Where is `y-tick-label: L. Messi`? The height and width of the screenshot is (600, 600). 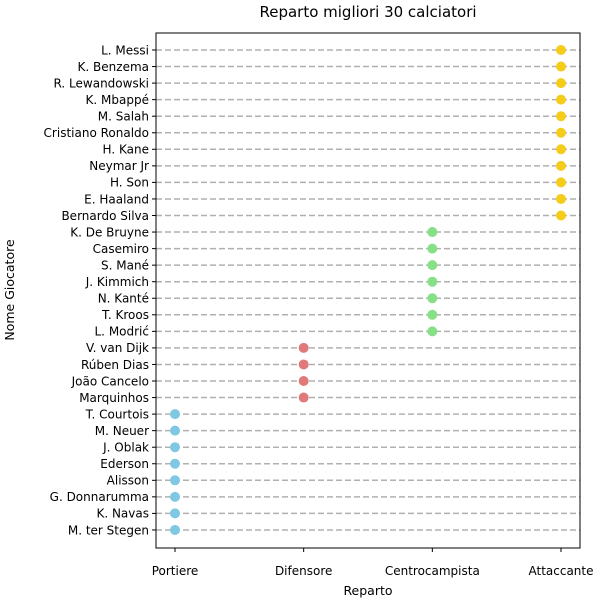 y-tick-label: L. Messi is located at coordinates (125, 50).